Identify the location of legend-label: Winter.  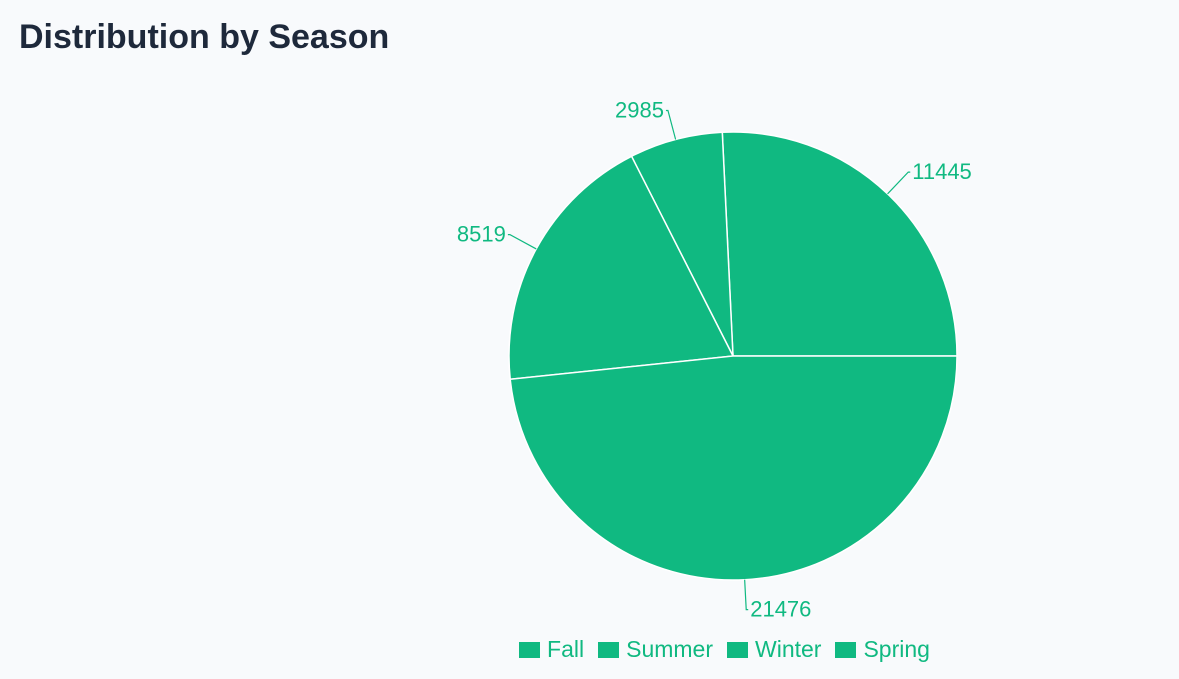
(788, 649).